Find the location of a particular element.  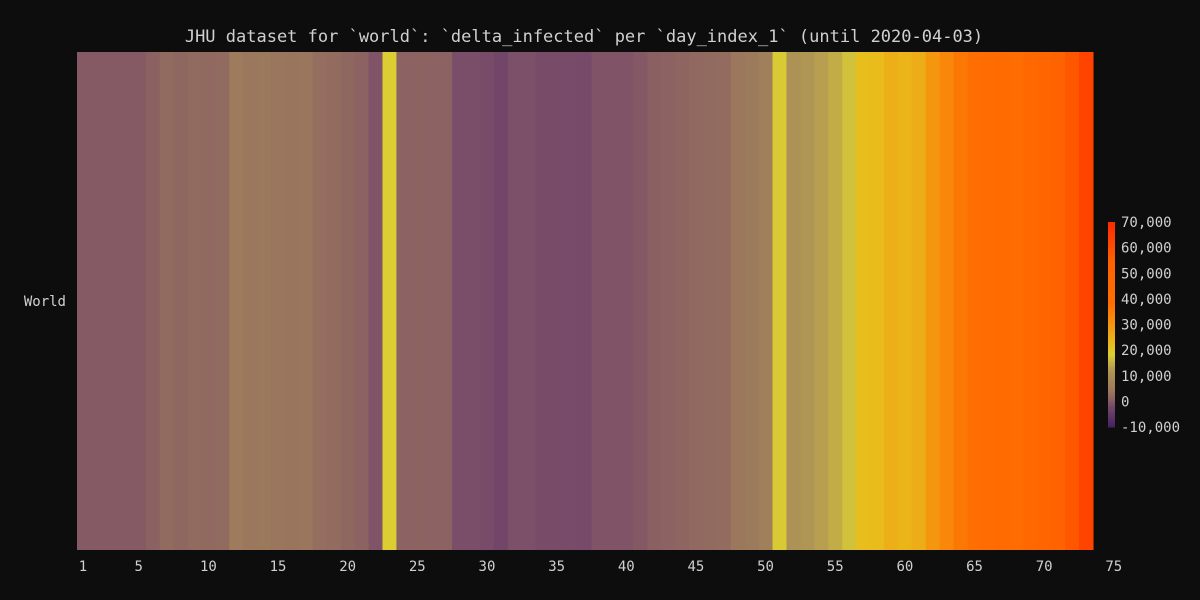

colorbar-tick-label: -10,000 is located at coordinates (1150, 428).